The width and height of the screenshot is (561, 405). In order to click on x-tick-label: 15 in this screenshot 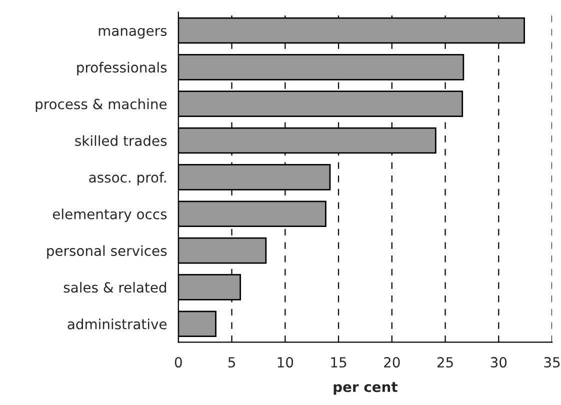, I will do `click(338, 362)`.